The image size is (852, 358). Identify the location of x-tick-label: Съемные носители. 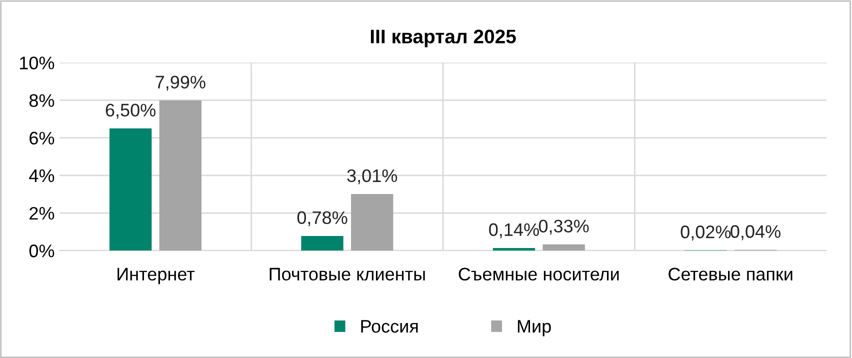
(538, 274).